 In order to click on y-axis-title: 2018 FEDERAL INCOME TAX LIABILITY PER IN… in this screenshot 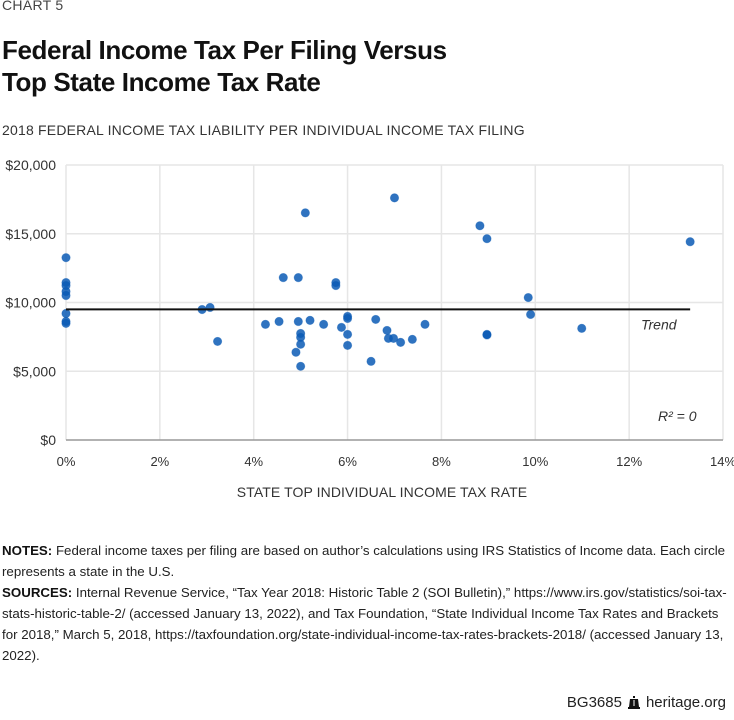, I will do `click(263, 130)`.